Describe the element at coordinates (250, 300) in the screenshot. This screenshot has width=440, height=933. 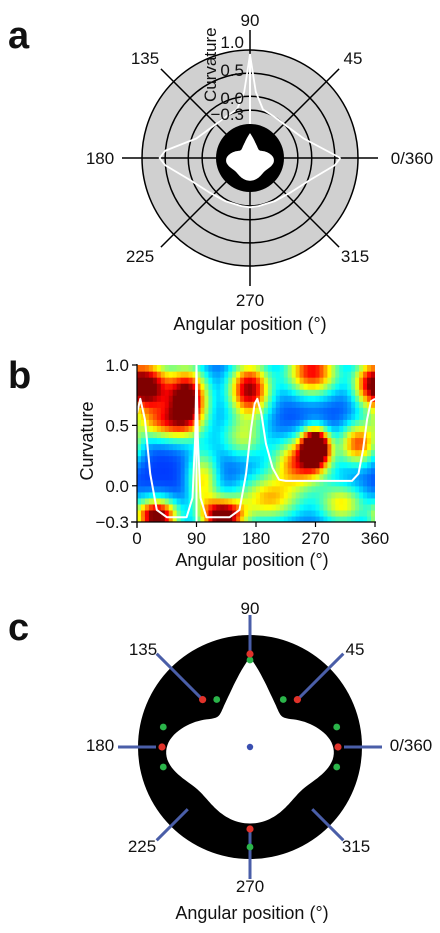
I see `a-angle-tick-label: 270` at that location.